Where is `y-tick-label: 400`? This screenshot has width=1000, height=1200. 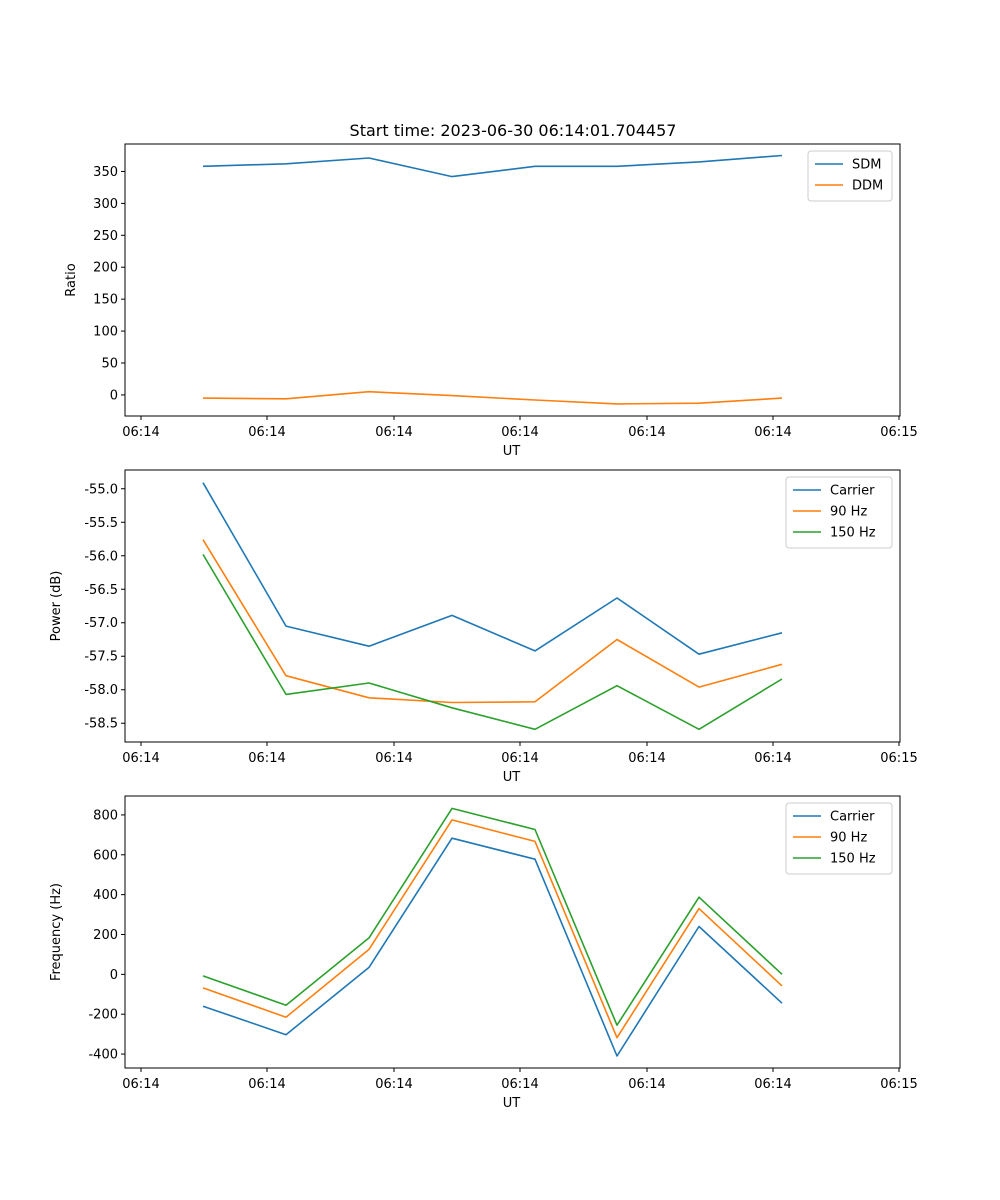
y-tick-label: 400 is located at coordinates (105, 895).